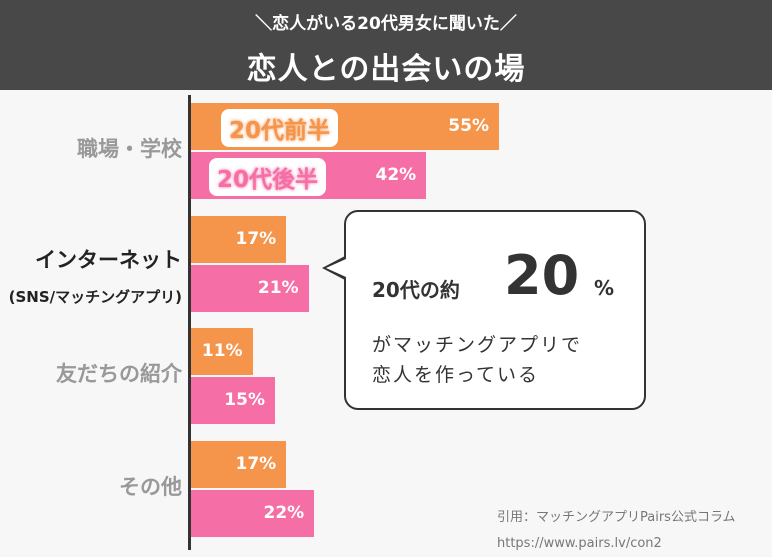 Image resolution: width=772 pixels, height=557 pixels. I want to click on category-label-line: 友だちの紹介, so click(119, 374).